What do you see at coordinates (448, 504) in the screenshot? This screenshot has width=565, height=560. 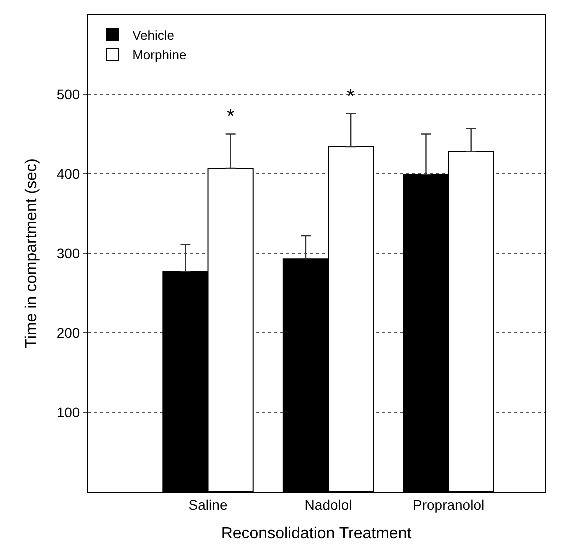 I see `x-tick-label: Propranolol` at bounding box center [448, 504].